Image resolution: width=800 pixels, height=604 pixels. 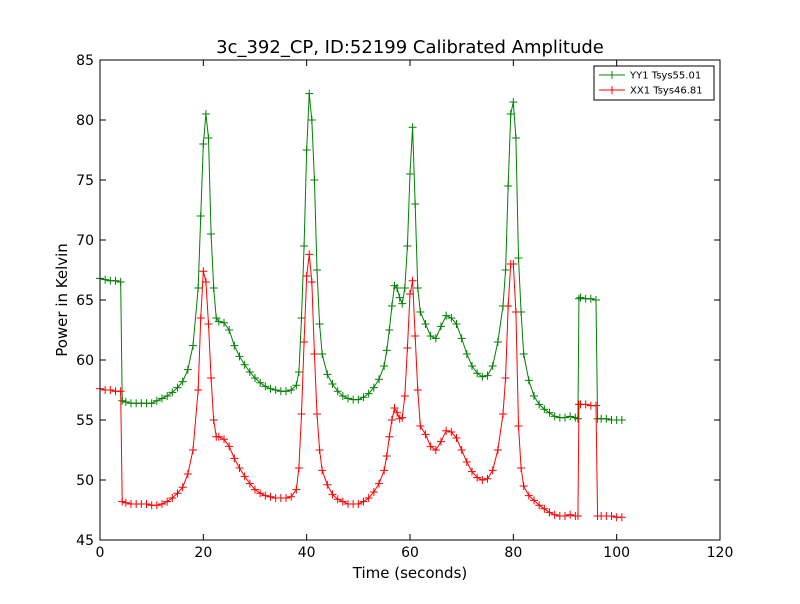 I want to click on legend-marker, so click(x=612, y=75).